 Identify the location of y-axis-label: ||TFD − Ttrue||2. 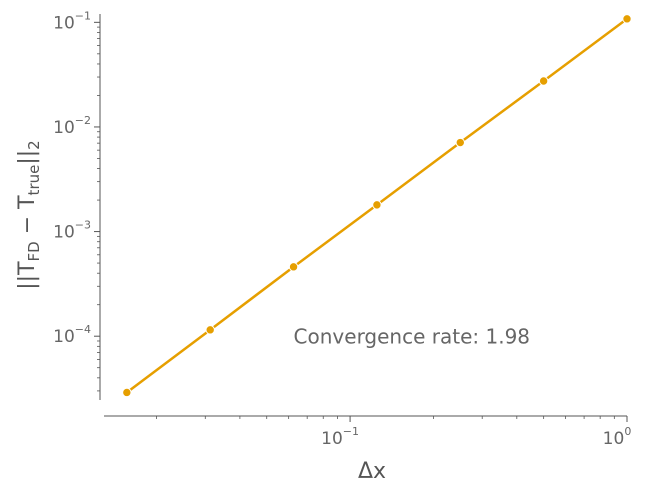
(29, 214).